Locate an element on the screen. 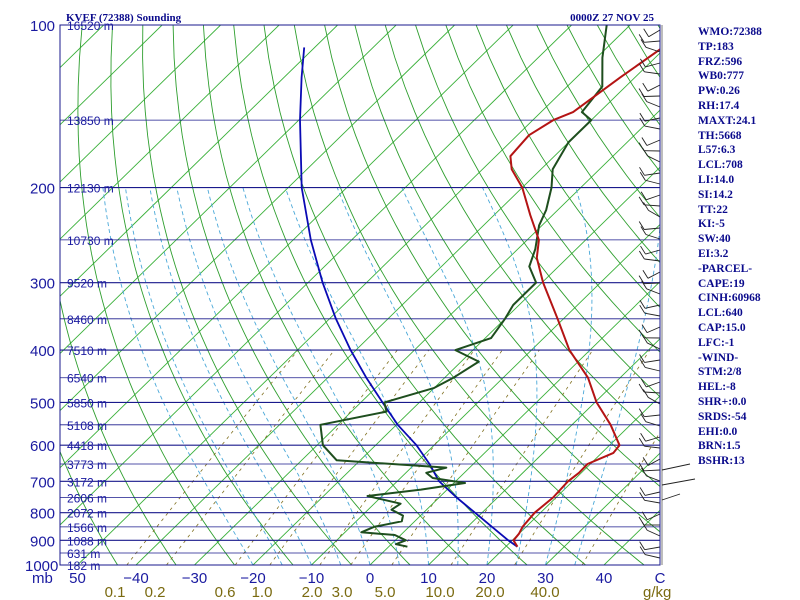  height-label: 2072 m is located at coordinates (87, 514).